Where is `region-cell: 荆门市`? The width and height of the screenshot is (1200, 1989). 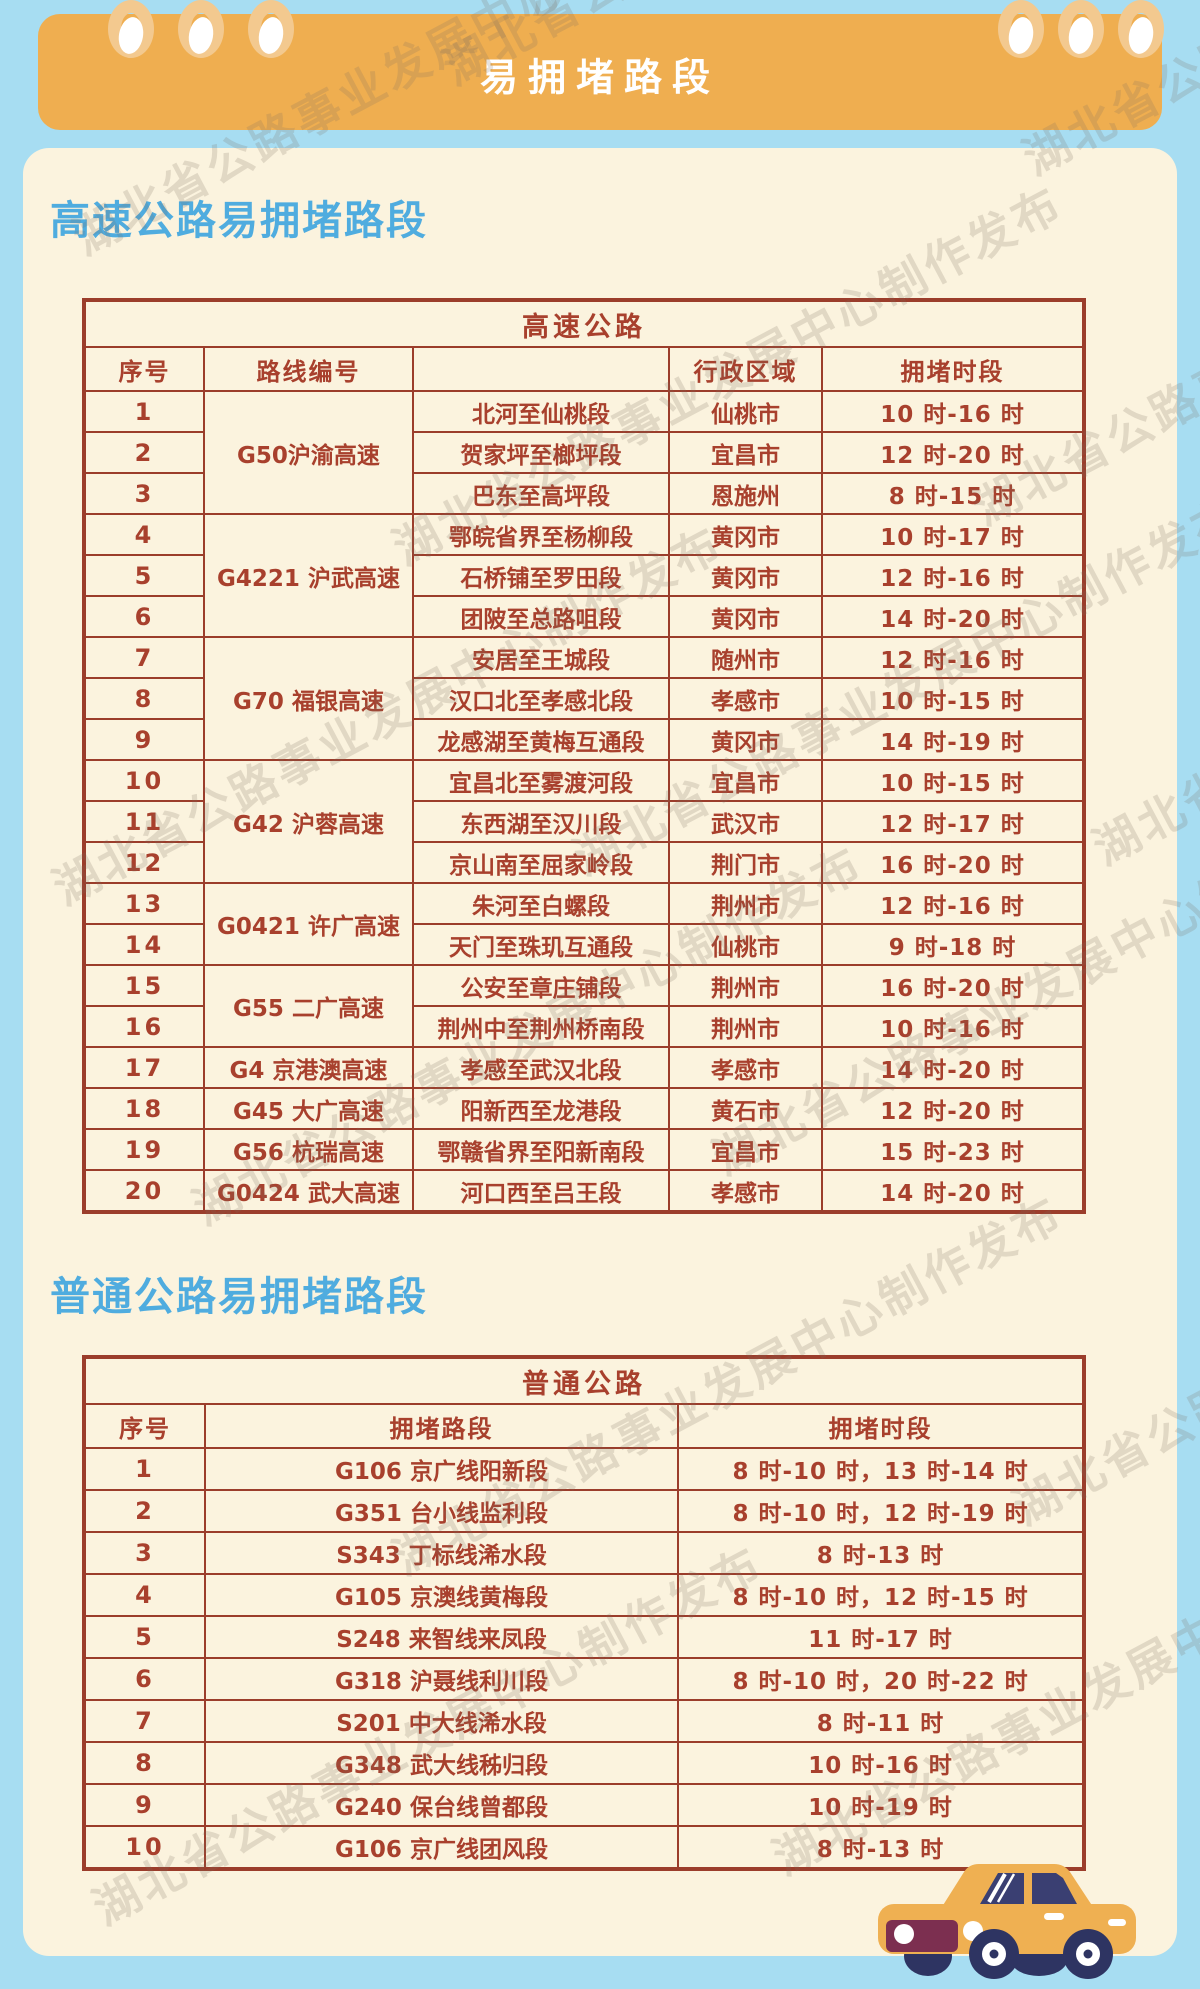 region-cell: 荆门市 is located at coordinates (745, 862).